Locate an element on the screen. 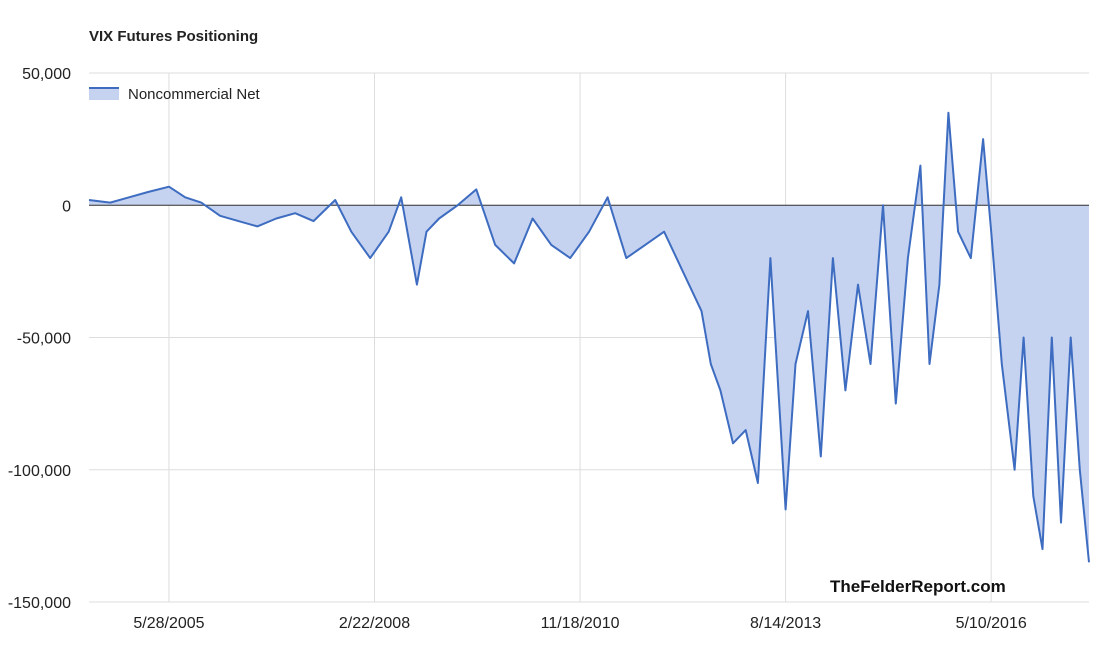 This screenshot has height=661, width=1108. legend: Noncommercial Net is located at coordinates (175, 94).